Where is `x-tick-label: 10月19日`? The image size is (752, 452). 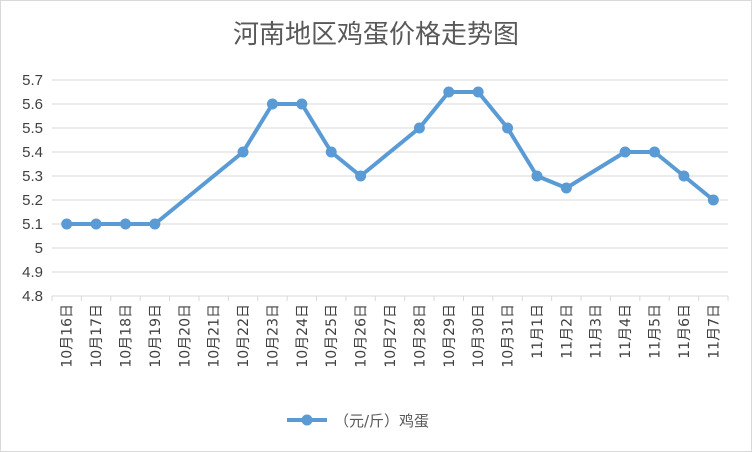
x-tick-label: 10月19日 is located at coordinates (156, 336).